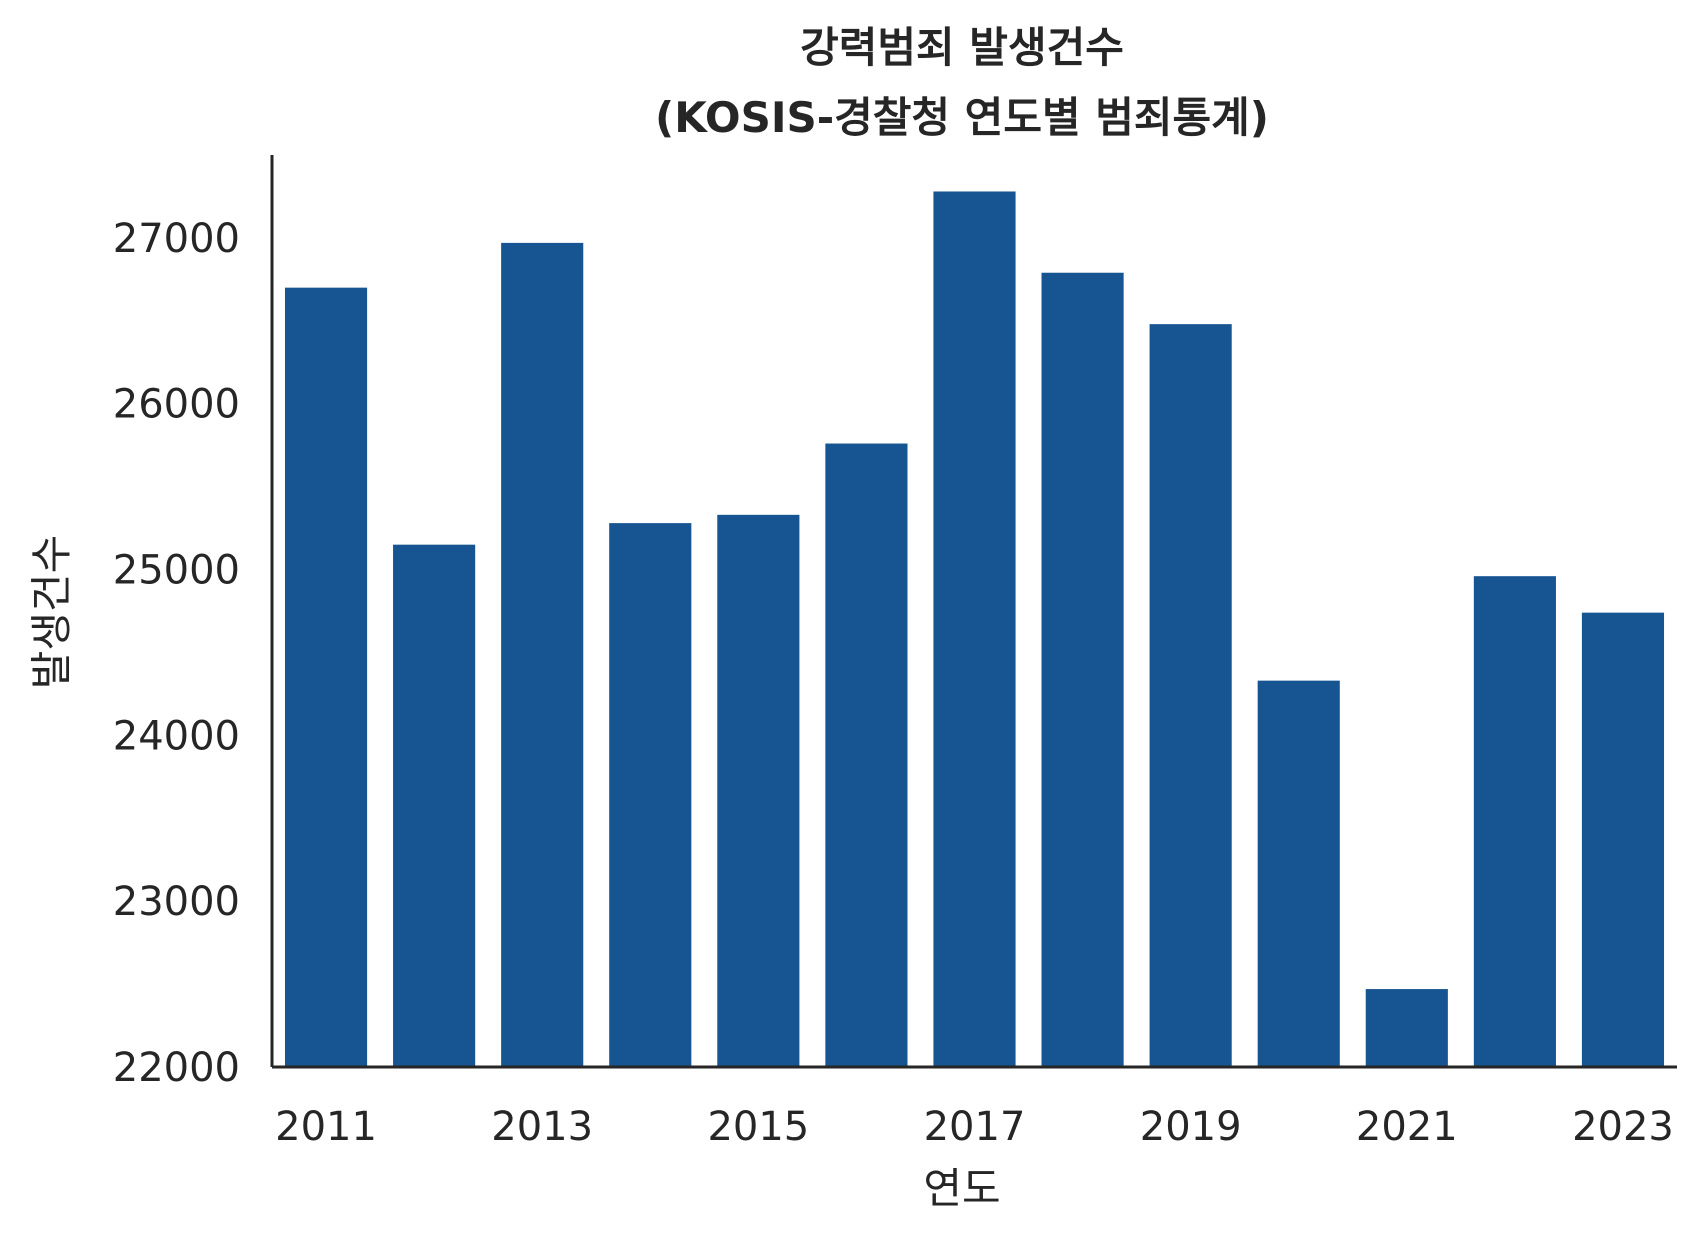 This screenshot has height=1241, width=1698. Describe the element at coordinates (650, 795) in the screenshot. I see `bar-2014` at that location.